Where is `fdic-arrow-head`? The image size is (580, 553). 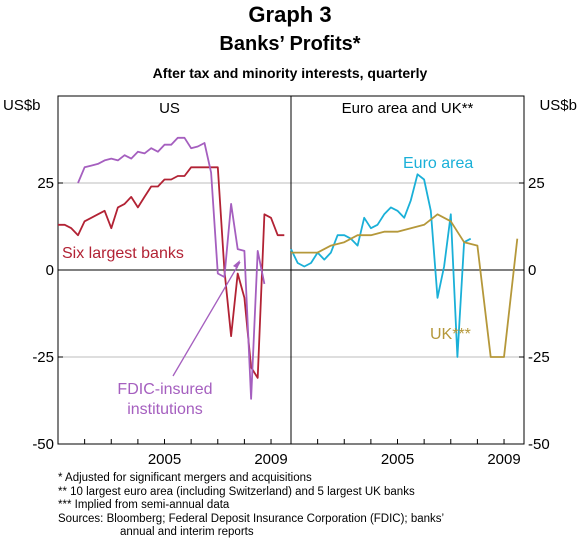 fdic-arrow-head is located at coordinates (236, 264).